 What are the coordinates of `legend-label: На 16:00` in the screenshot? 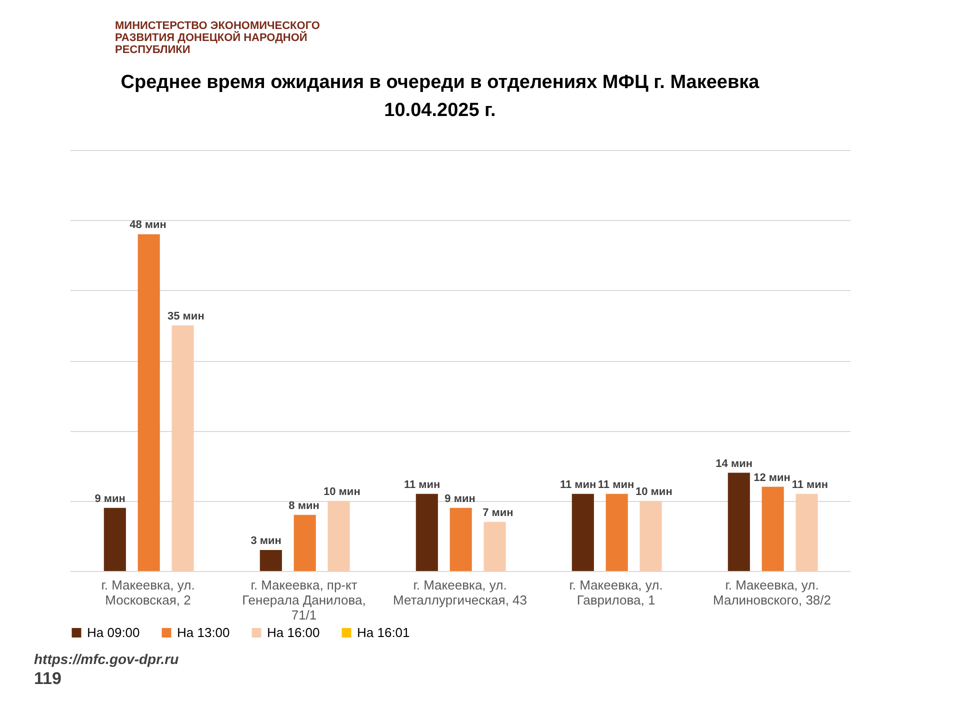 It's located at (293, 632).